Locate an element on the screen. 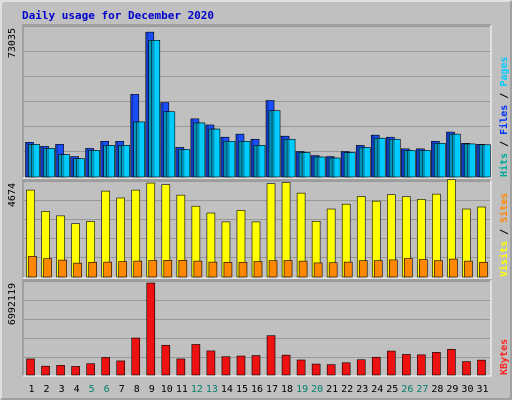 The width and height of the screenshot is (512, 400). x-tick-label: 16 is located at coordinates (257, 389).